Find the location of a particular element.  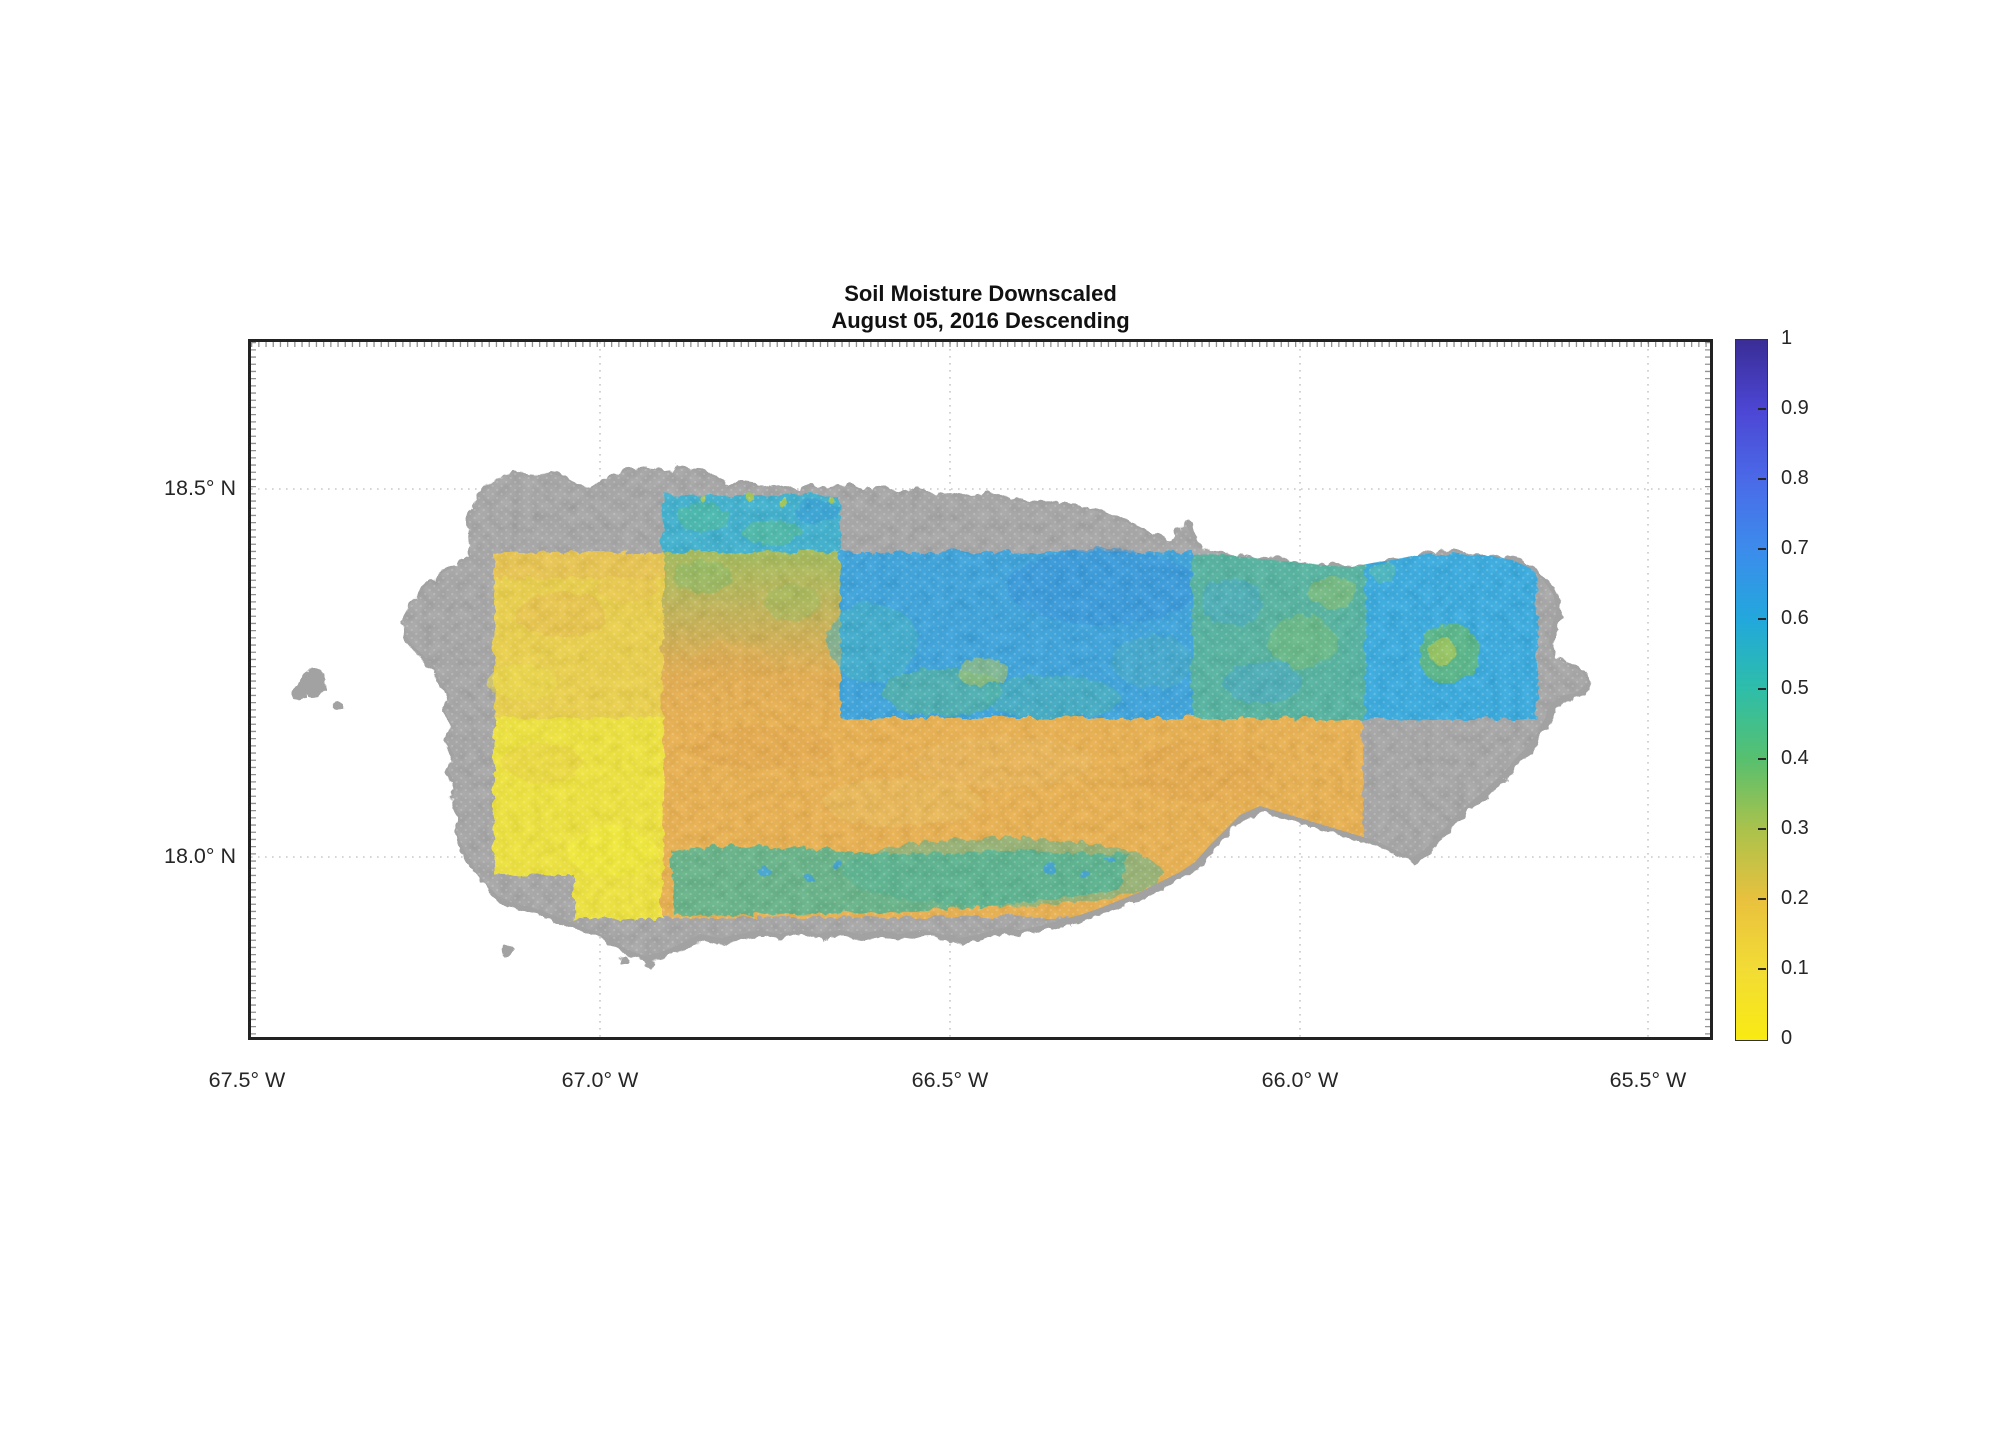

islet-desecheo is located at coordinates (310, 680).